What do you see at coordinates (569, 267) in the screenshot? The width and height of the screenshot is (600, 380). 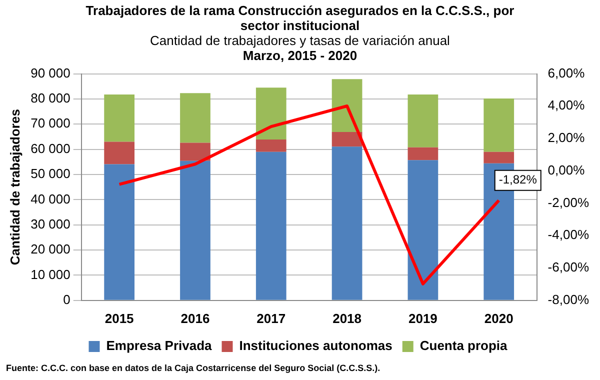 I see `y2-tick-label: -6,00%` at bounding box center [569, 267].